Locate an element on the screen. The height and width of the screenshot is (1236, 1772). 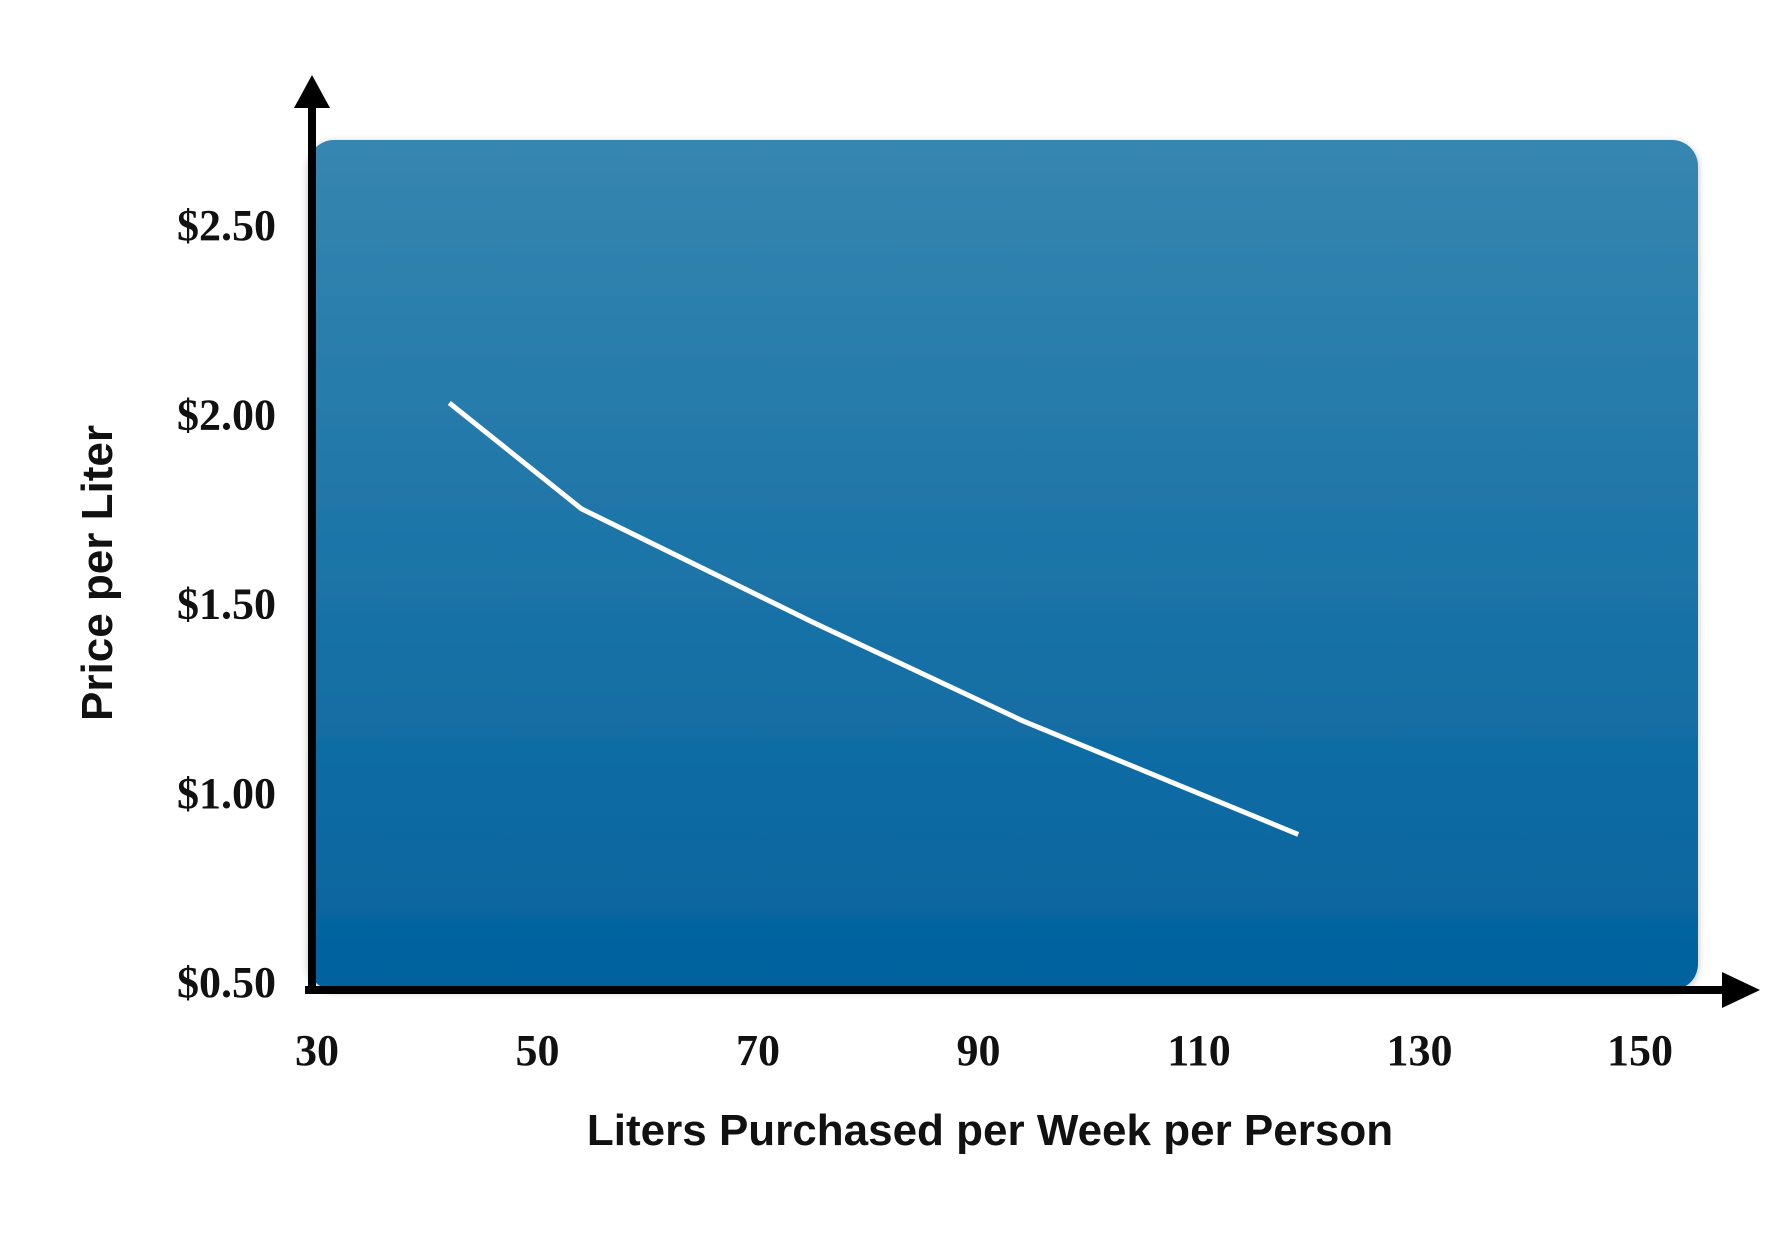
y-axis-arrow is located at coordinates (312, 91).